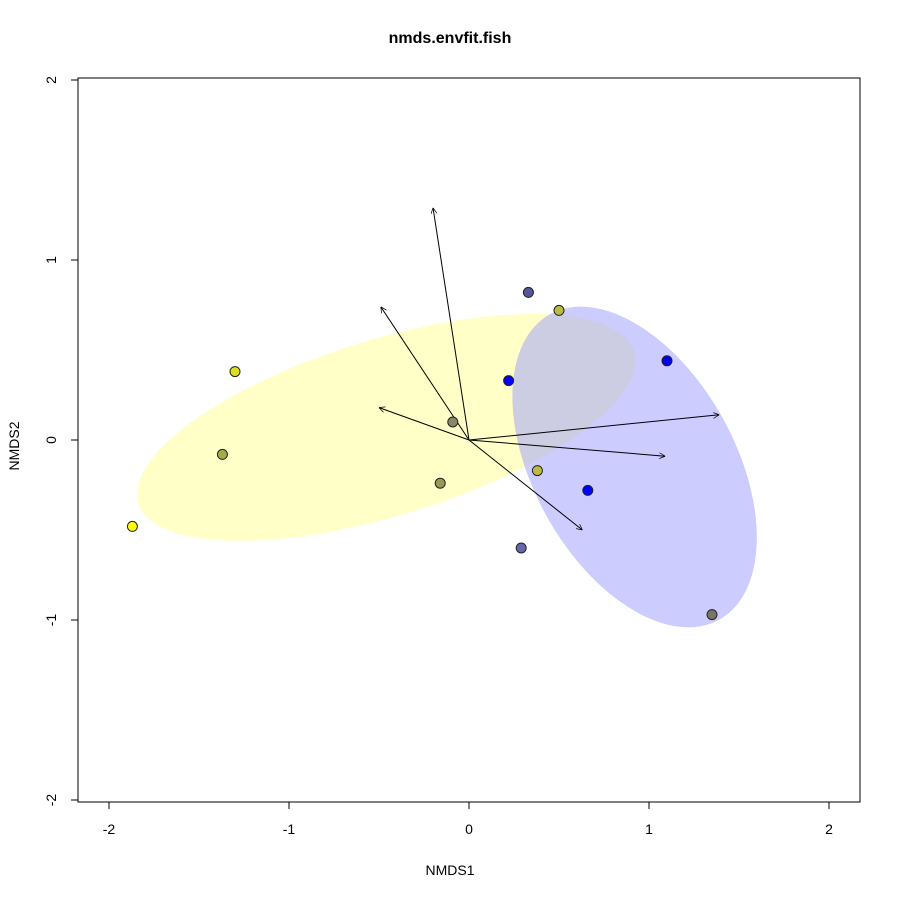  I want to click on x-tick-label: -2, so click(109, 829).